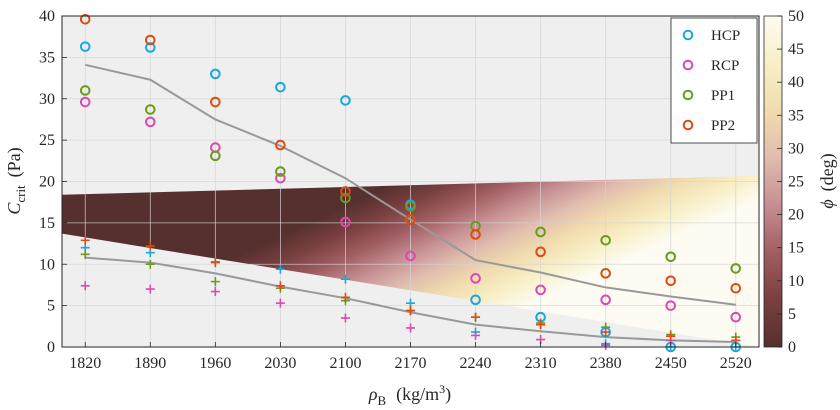 Image resolution: width=840 pixels, height=410 pixels. Describe the element at coordinates (51, 306) in the screenshot. I see `y-tick-label: 5` at that location.